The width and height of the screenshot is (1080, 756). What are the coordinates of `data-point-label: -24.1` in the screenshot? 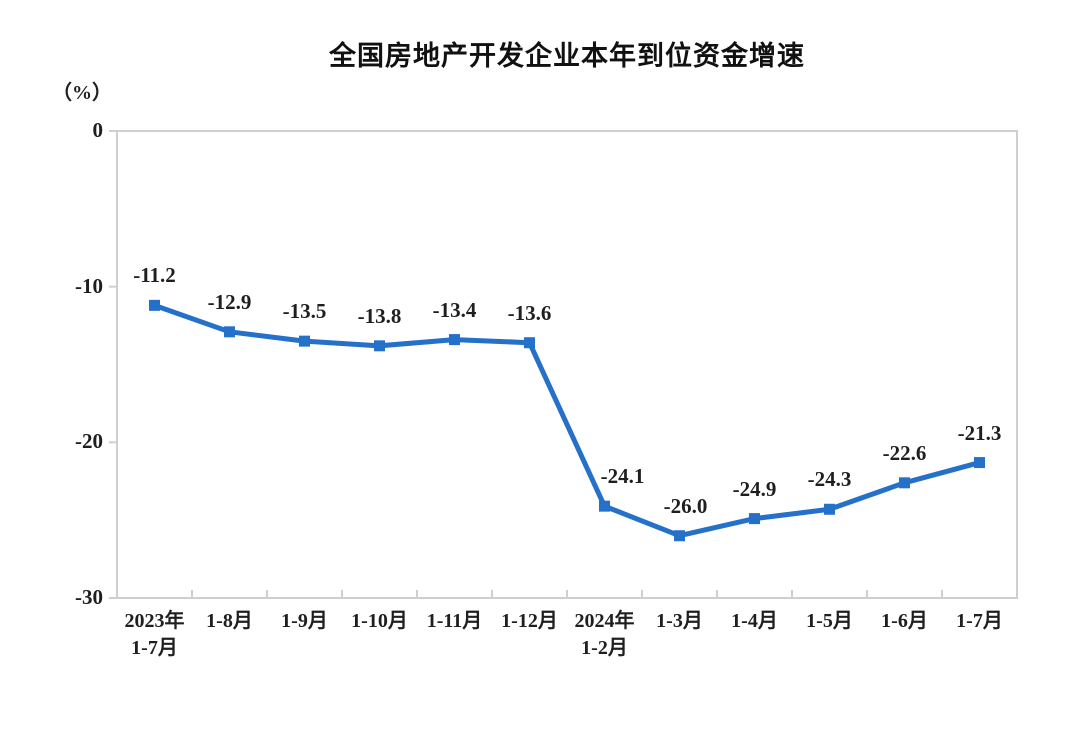 It's located at (622, 476).